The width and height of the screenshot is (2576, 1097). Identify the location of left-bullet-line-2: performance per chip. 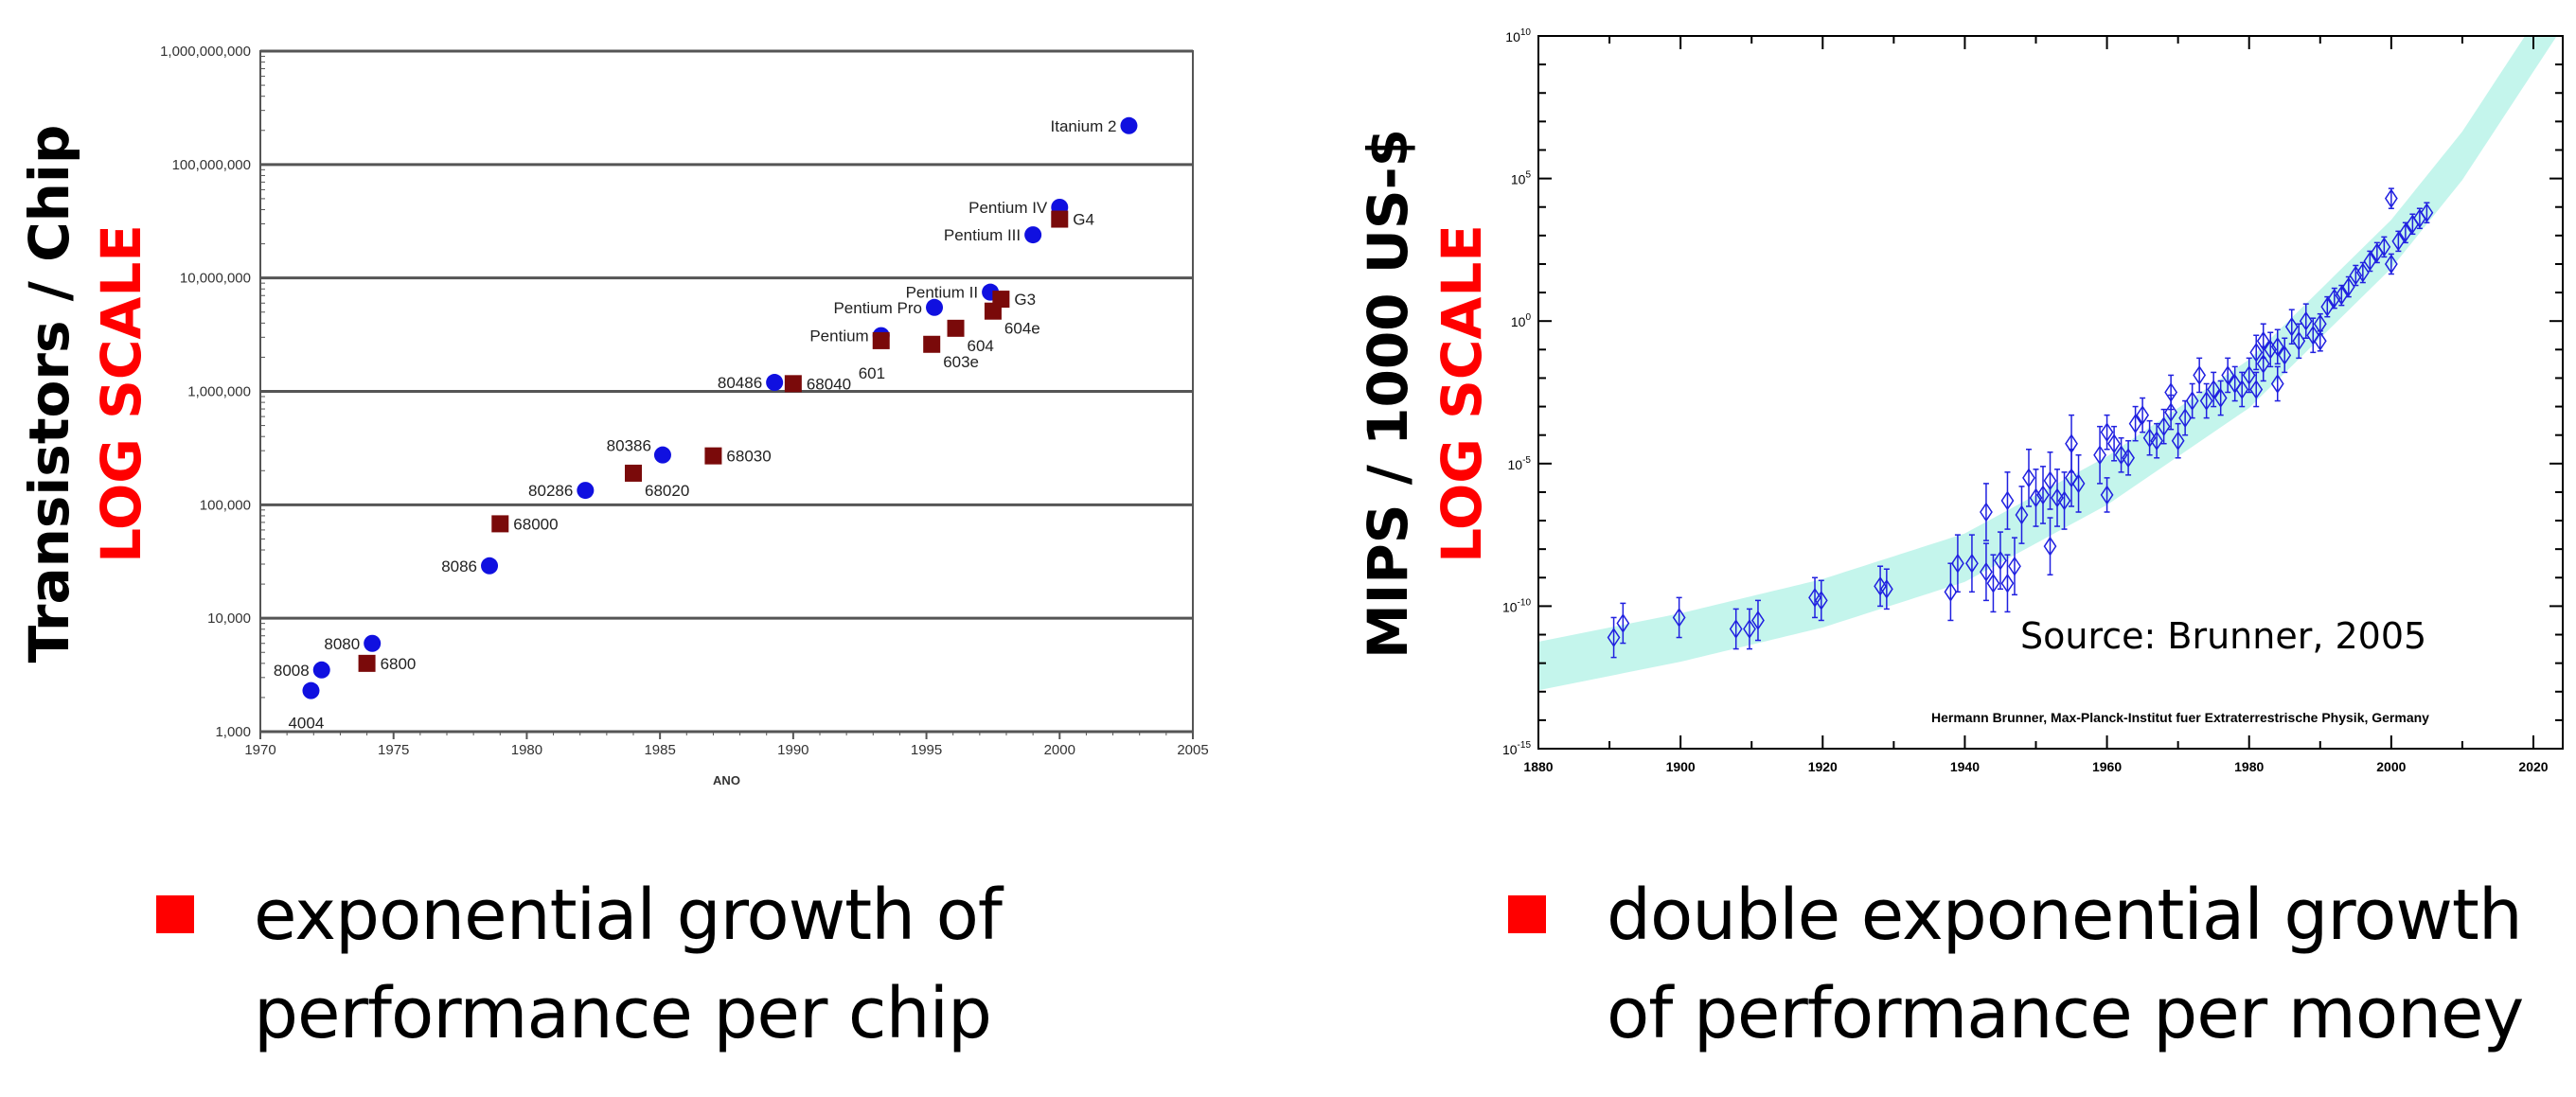
(623, 1013).